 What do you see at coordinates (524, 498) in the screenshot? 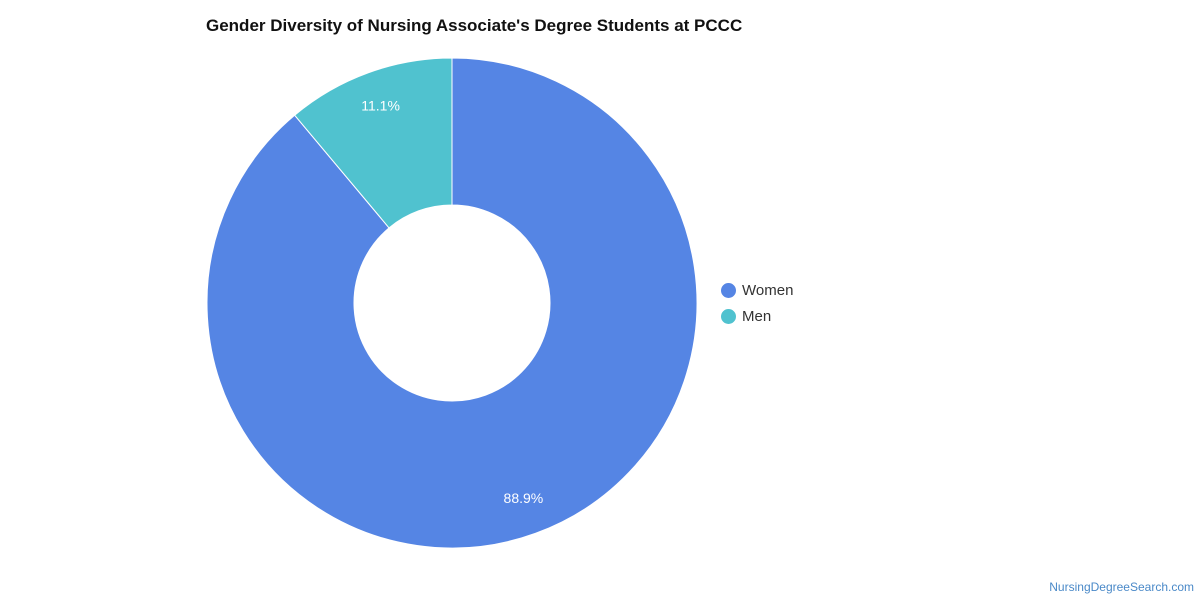
I see `data-label-women: 88.9%` at bounding box center [524, 498].